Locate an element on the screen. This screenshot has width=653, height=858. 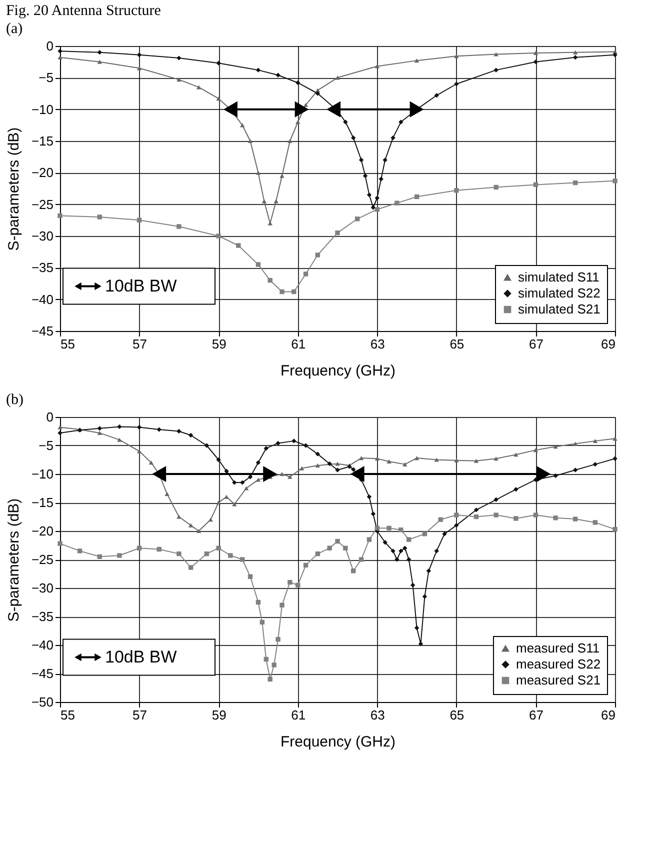
y-tick-label: −50 is located at coordinates (42, 702).